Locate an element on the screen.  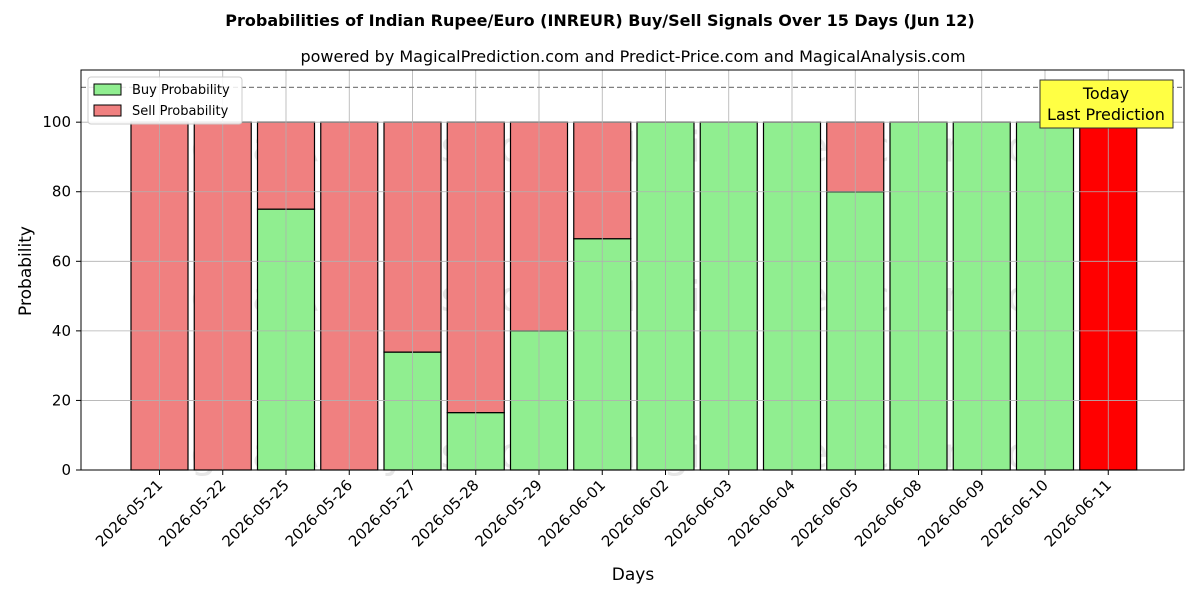
legend-box is located at coordinates (165, 100).